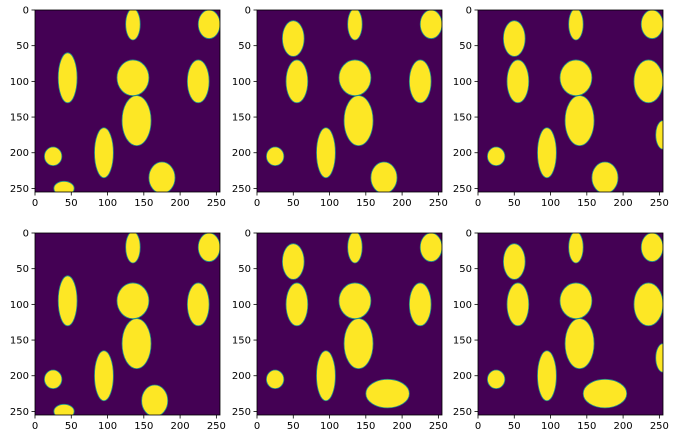 The width and height of the screenshot is (683, 435). What do you see at coordinates (586, 426) in the screenshot?
I see `panel-6-xtick-label-150: 150` at bounding box center [586, 426].